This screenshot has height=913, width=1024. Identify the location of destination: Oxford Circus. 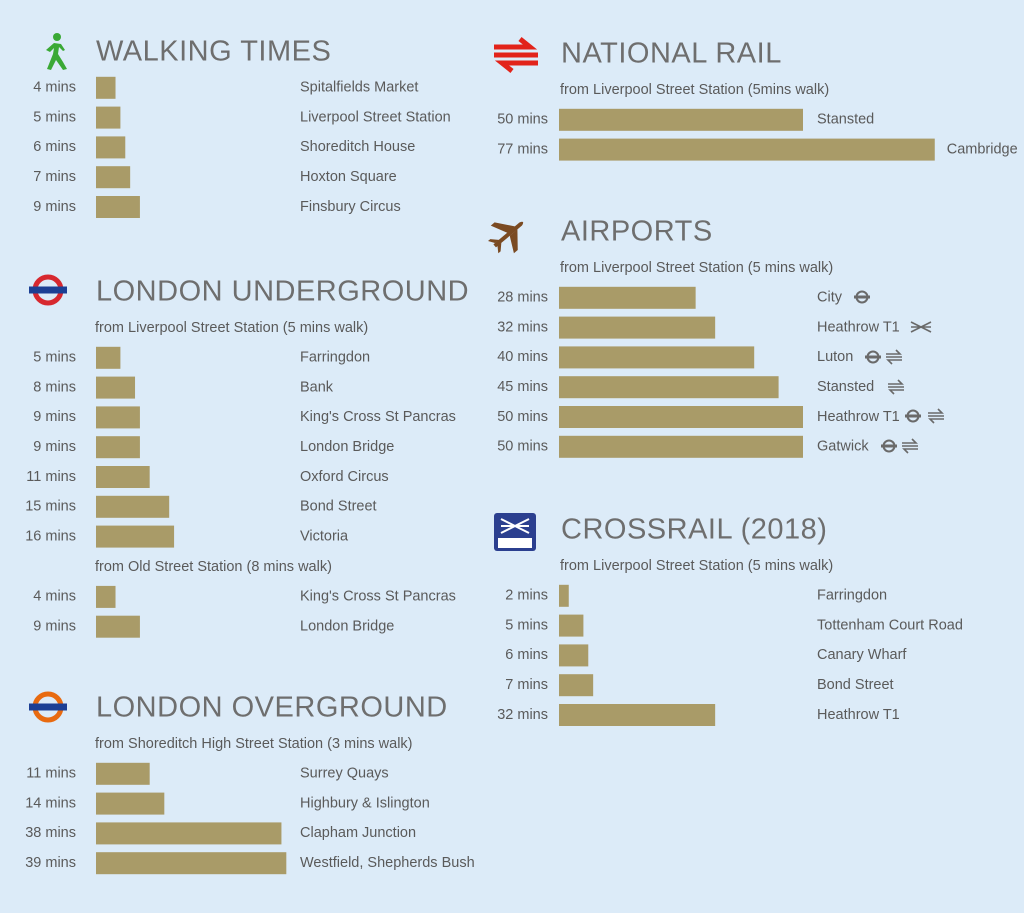
(344, 477).